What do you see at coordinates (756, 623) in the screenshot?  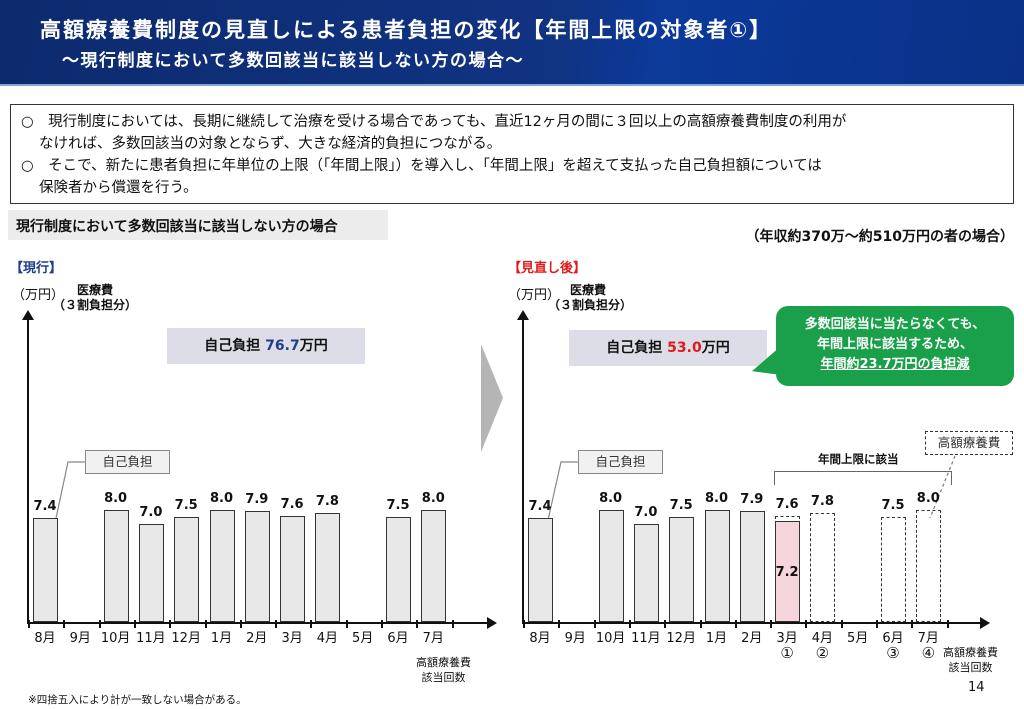 I see `revised-x-axis` at bounding box center [756, 623].